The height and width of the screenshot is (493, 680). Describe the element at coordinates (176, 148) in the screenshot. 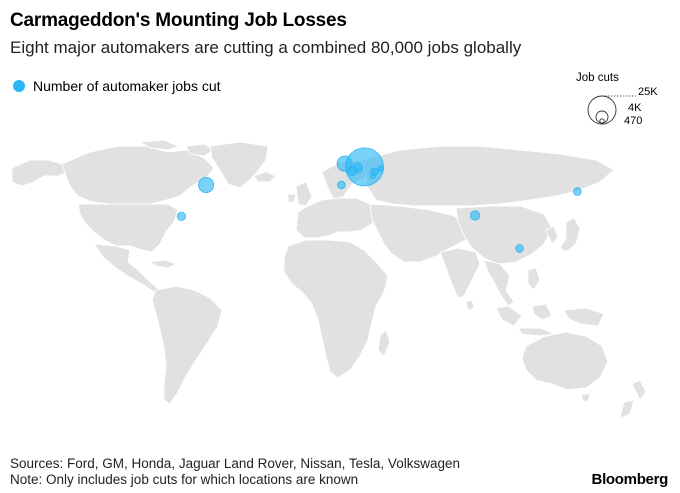

I see `land-arctic-islands` at that location.